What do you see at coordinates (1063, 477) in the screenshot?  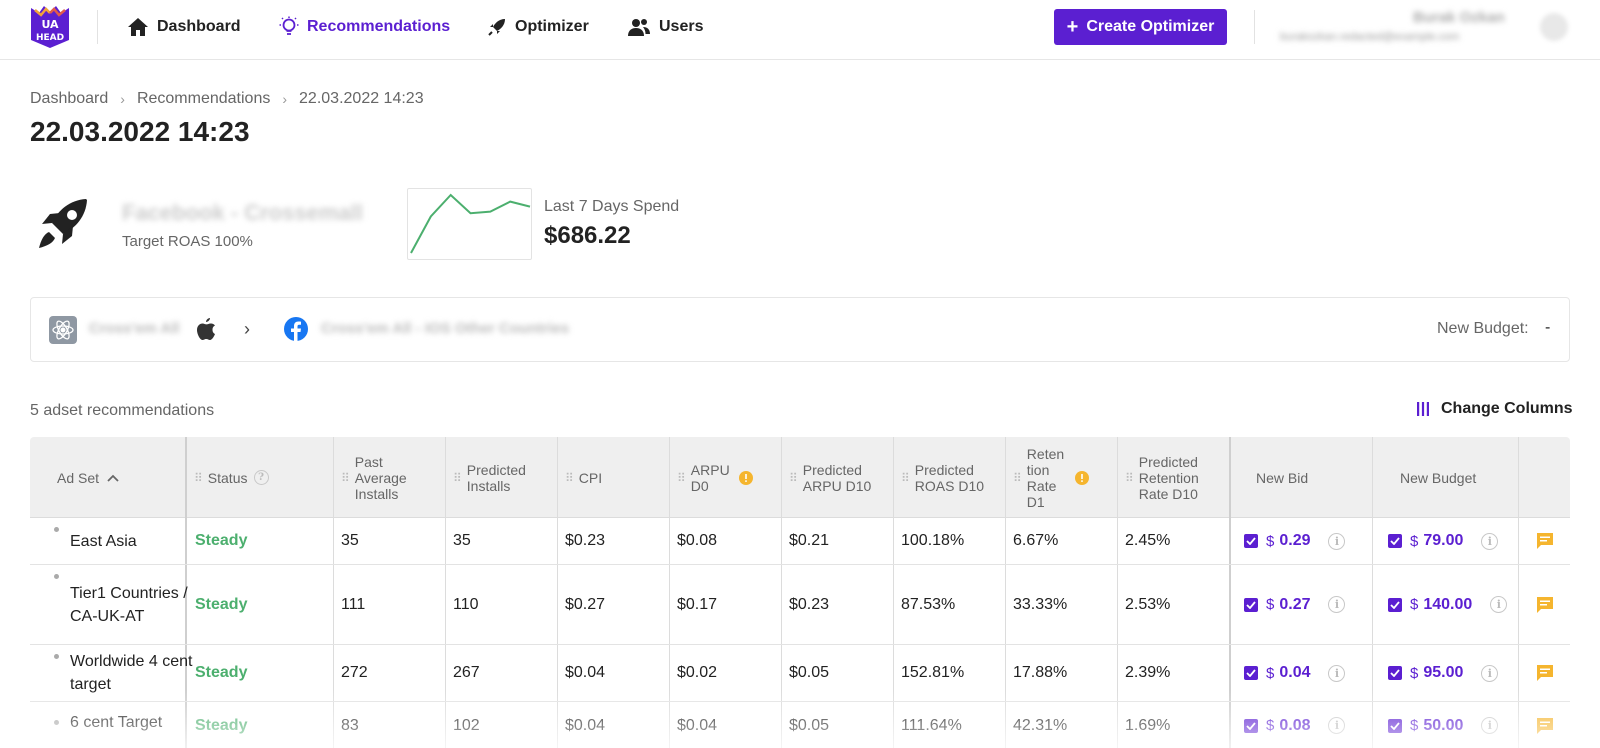 I see `column-header-retention-d1: ⠿ Reten tion Rate D1` at bounding box center [1063, 477].